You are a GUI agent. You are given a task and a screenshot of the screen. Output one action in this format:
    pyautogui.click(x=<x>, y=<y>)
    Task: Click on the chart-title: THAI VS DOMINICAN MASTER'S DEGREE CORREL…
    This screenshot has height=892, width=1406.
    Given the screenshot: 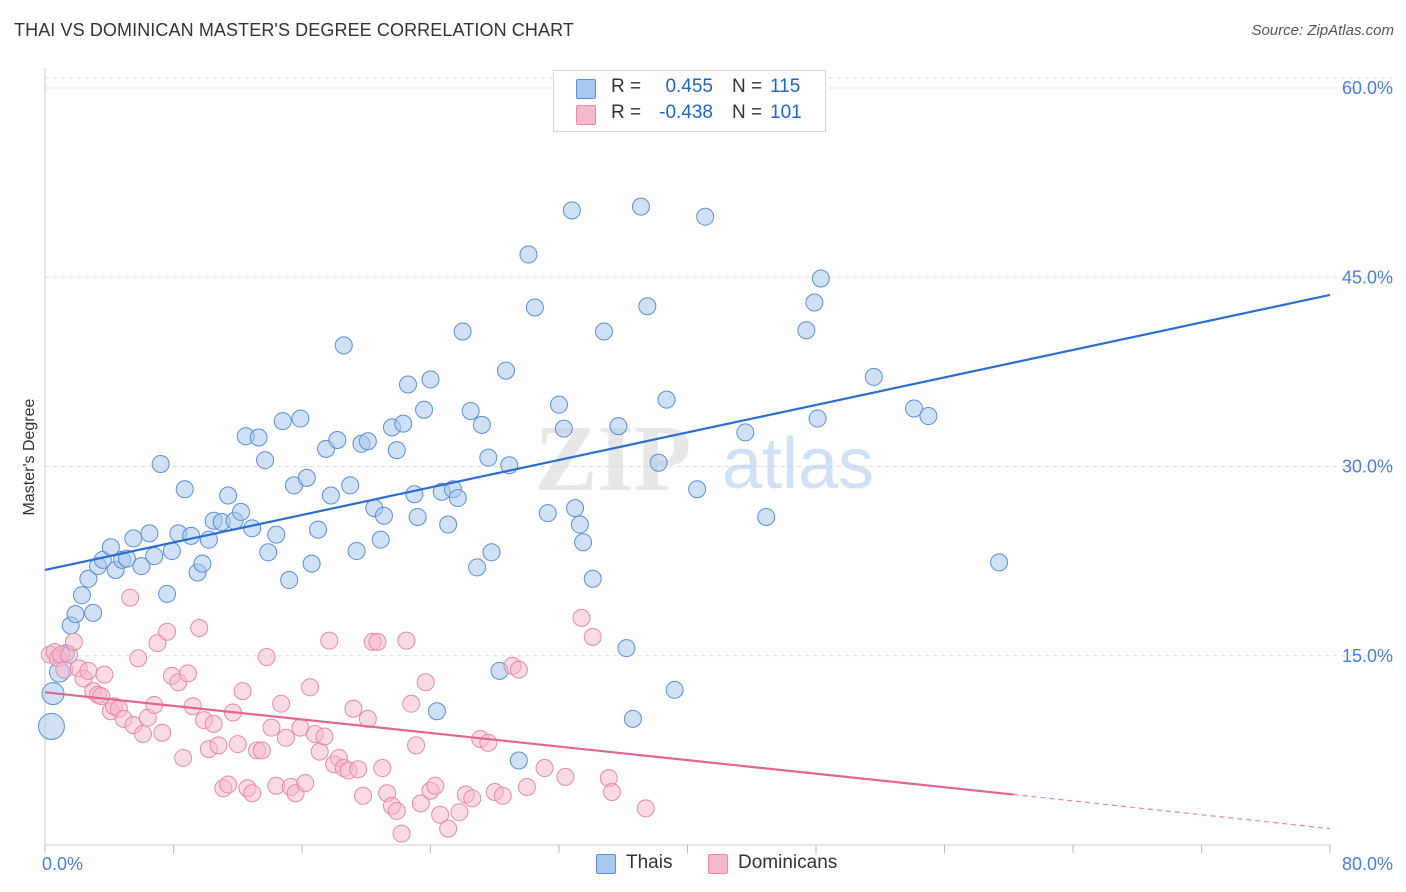 What is the action you would take?
    pyautogui.click(x=294, y=30)
    